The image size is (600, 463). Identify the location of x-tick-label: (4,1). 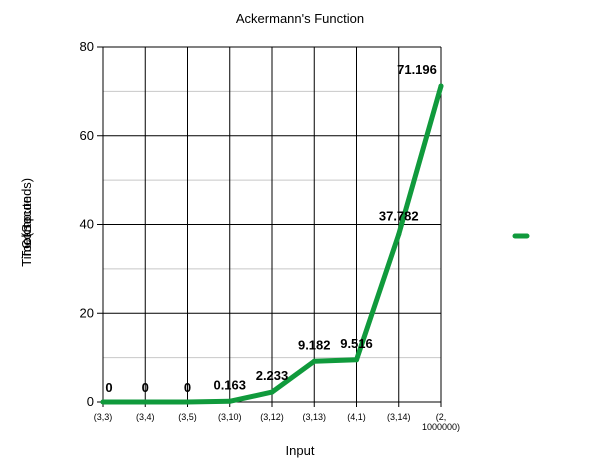
(356, 417).